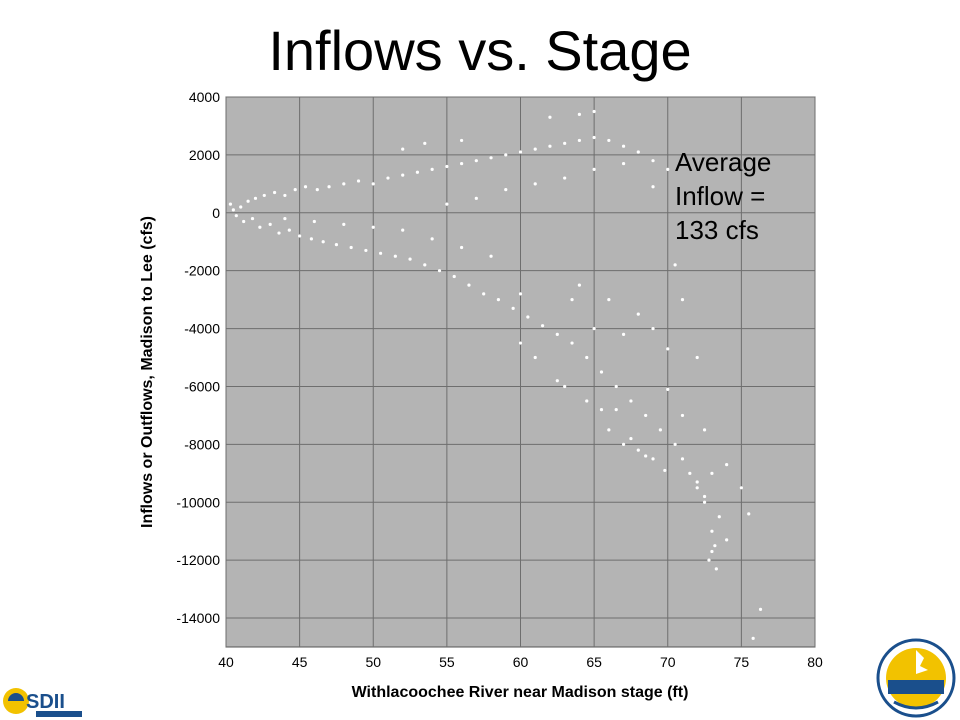 The height and width of the screenshot is (720, 960). What do you see at coordinates (202, 329) in the screenshot?
I see `y-tick-label: -4000` at bounding box center [202, 329].